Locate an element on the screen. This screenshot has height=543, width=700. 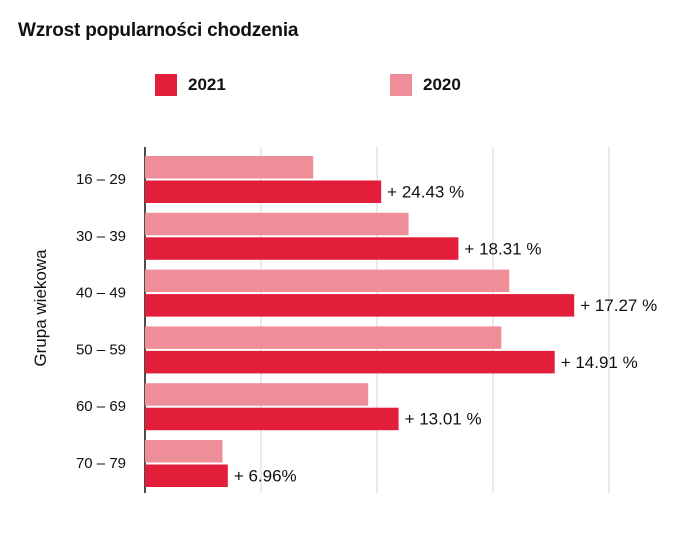
chart-title: Wzrost popularności chodzenia is located at coordinates (158, 30).